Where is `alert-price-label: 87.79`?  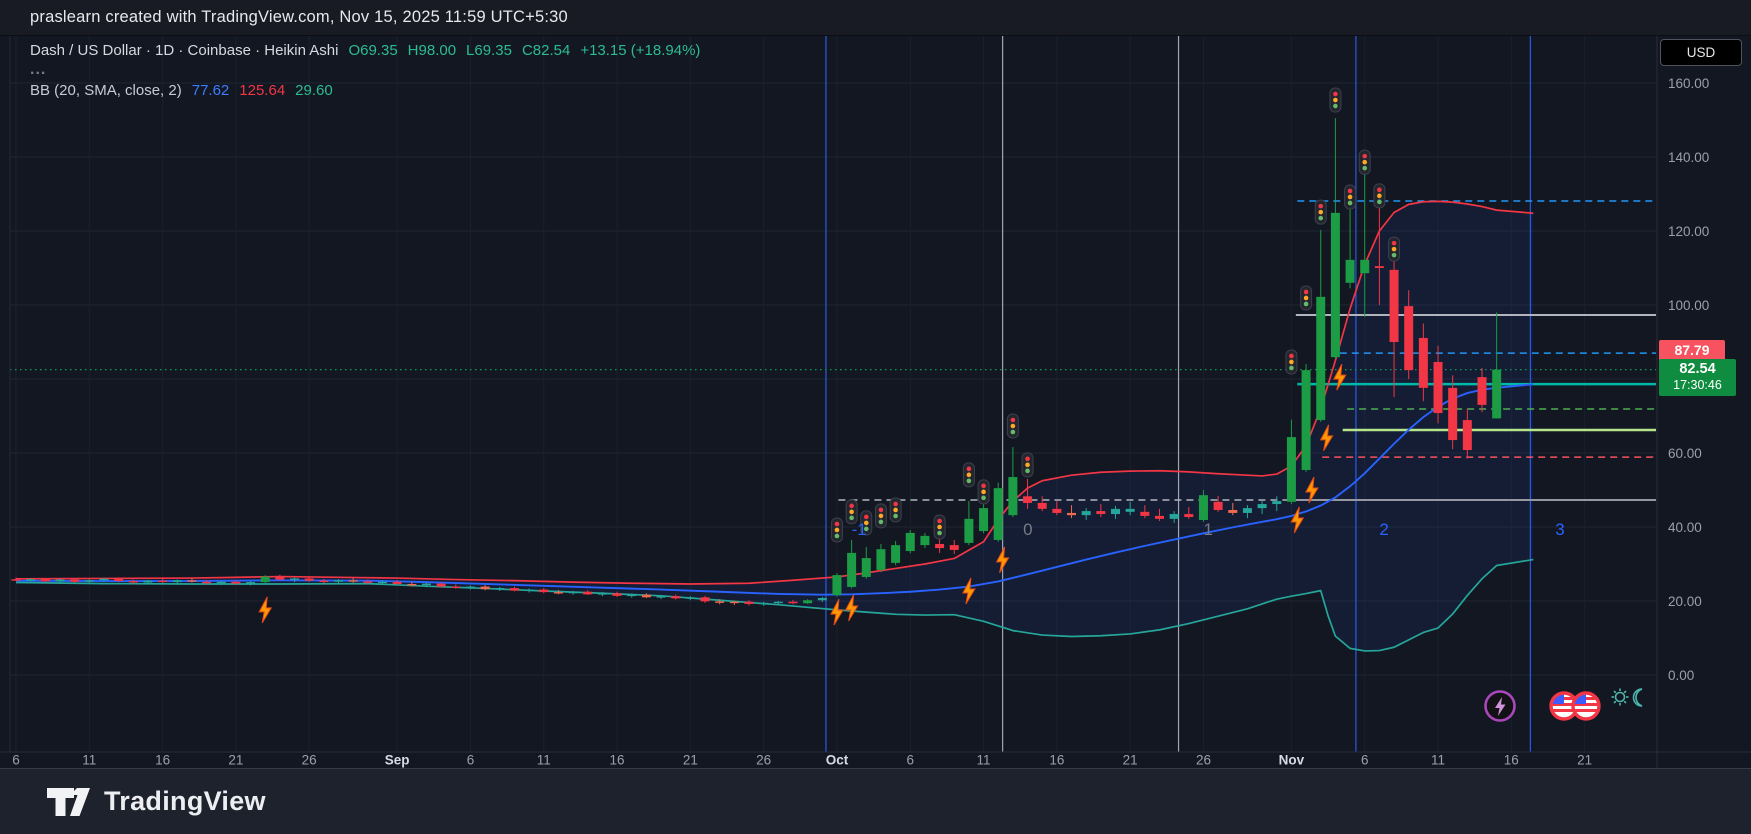 alert-price-label: 87.79 is located at coordinates (1692, 350).